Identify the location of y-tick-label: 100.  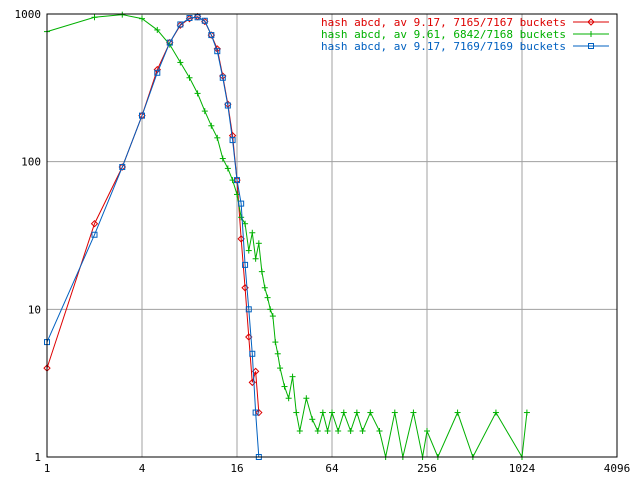
(31, 162).